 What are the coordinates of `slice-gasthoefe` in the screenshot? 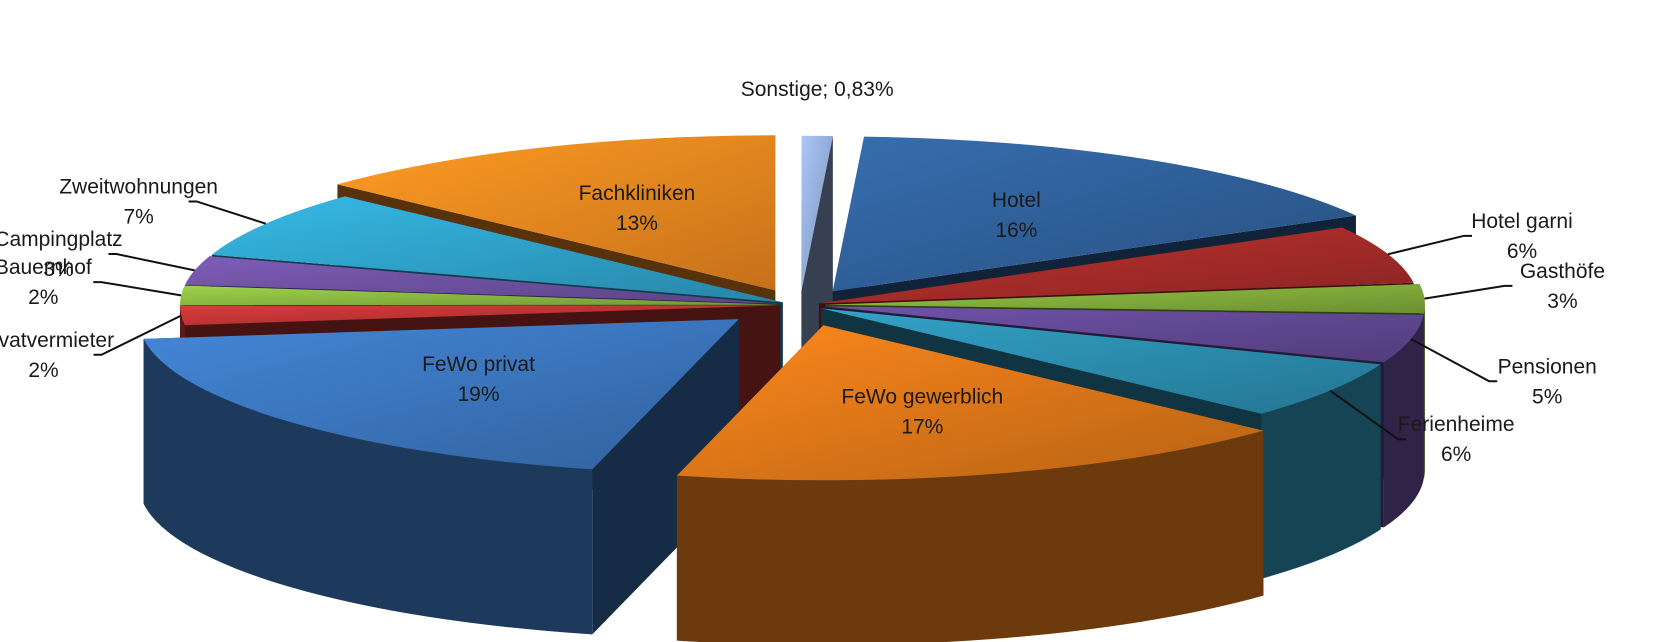 It's located at (1124, 299).